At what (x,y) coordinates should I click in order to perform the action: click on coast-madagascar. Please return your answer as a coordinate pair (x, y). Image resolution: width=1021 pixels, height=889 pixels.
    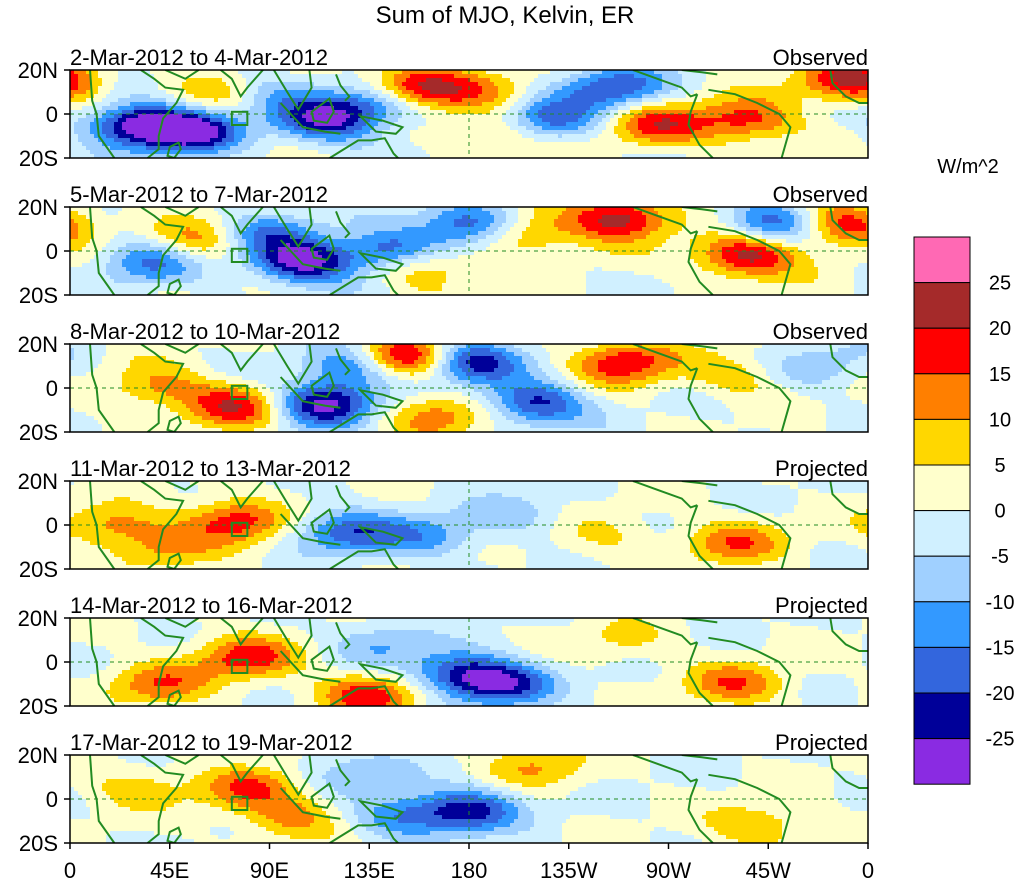
    Looking at the image, I should click on (174, 149).